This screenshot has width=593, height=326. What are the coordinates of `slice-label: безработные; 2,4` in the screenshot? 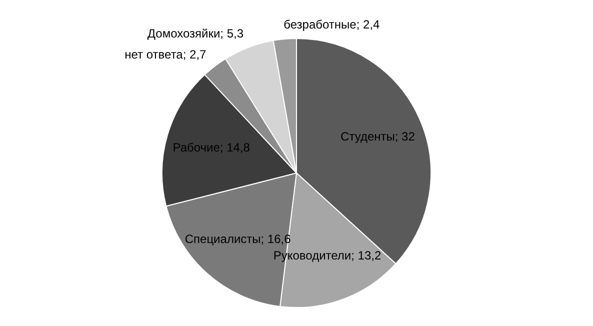 It's located at (332, 24).